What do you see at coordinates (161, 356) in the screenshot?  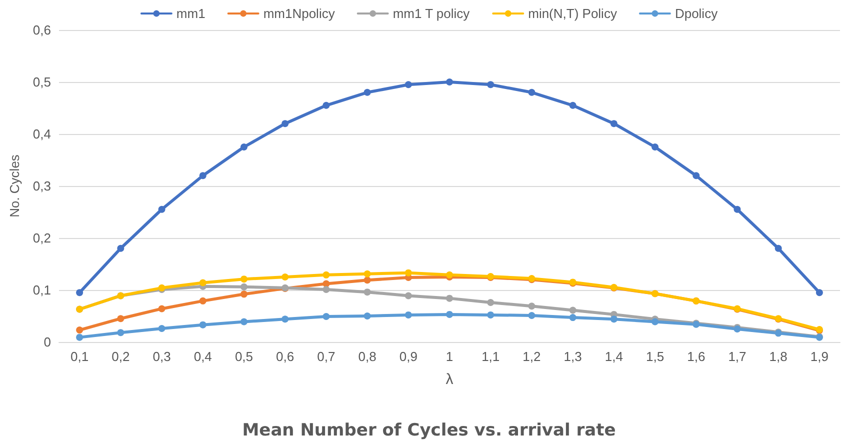 I see `x-tick-label: 0,3` at bounding box center [161, 356].